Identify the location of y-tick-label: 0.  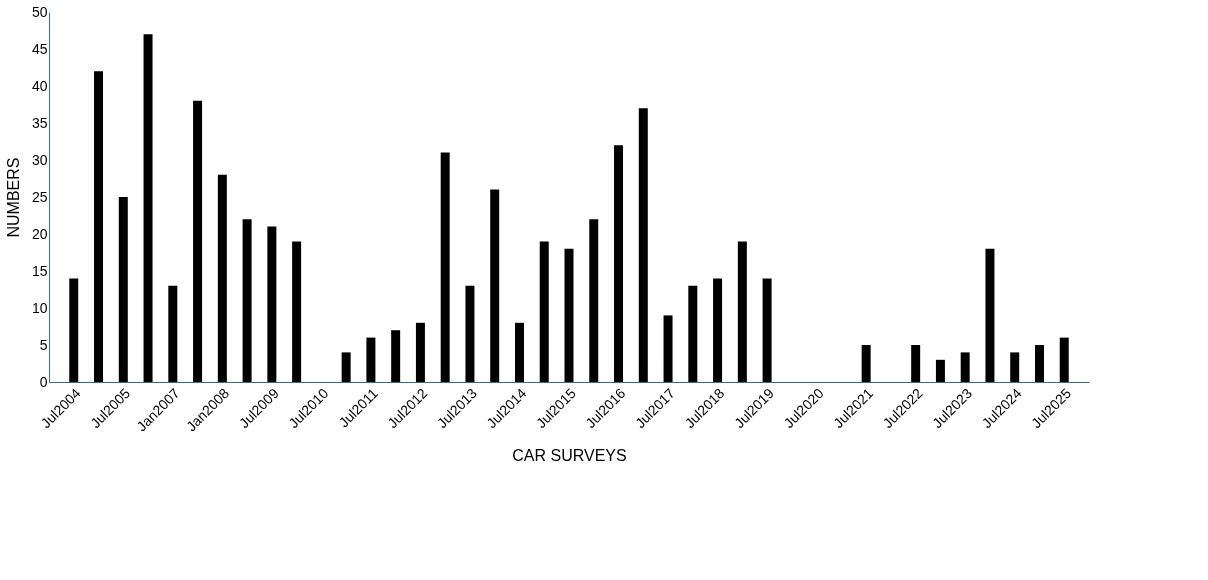
(43, 381).